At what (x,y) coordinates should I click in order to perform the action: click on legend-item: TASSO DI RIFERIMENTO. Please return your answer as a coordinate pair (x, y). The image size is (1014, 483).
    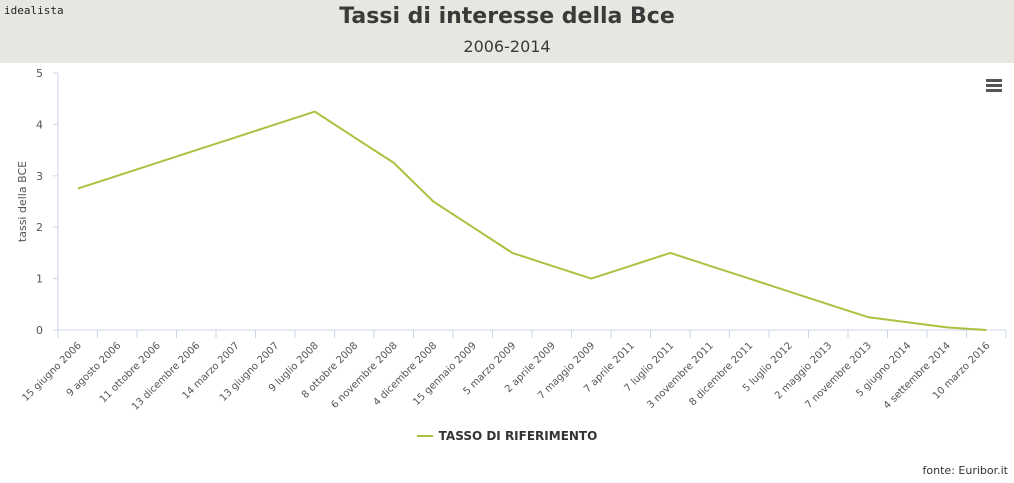
    Looking at the image, I should click on (507, 436).